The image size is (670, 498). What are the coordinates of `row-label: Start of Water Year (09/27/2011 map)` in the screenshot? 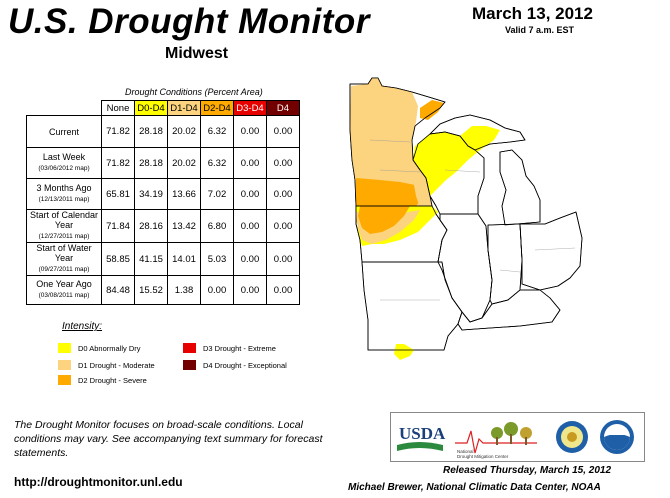 It's located at (64, 259).